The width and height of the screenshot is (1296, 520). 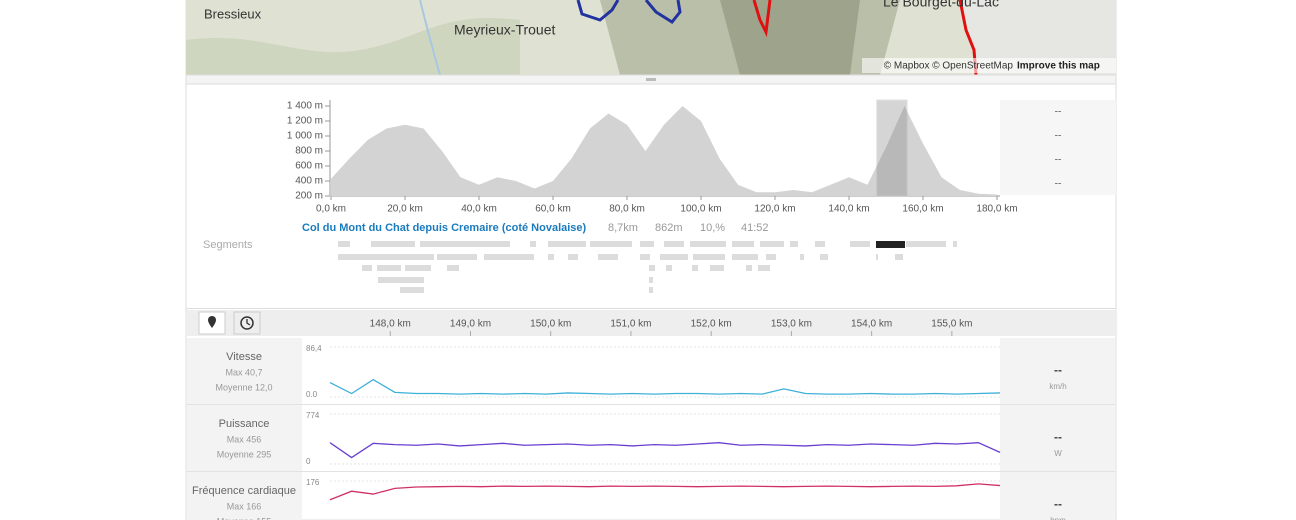 I want to click on divider, so click(x=651, y=308).